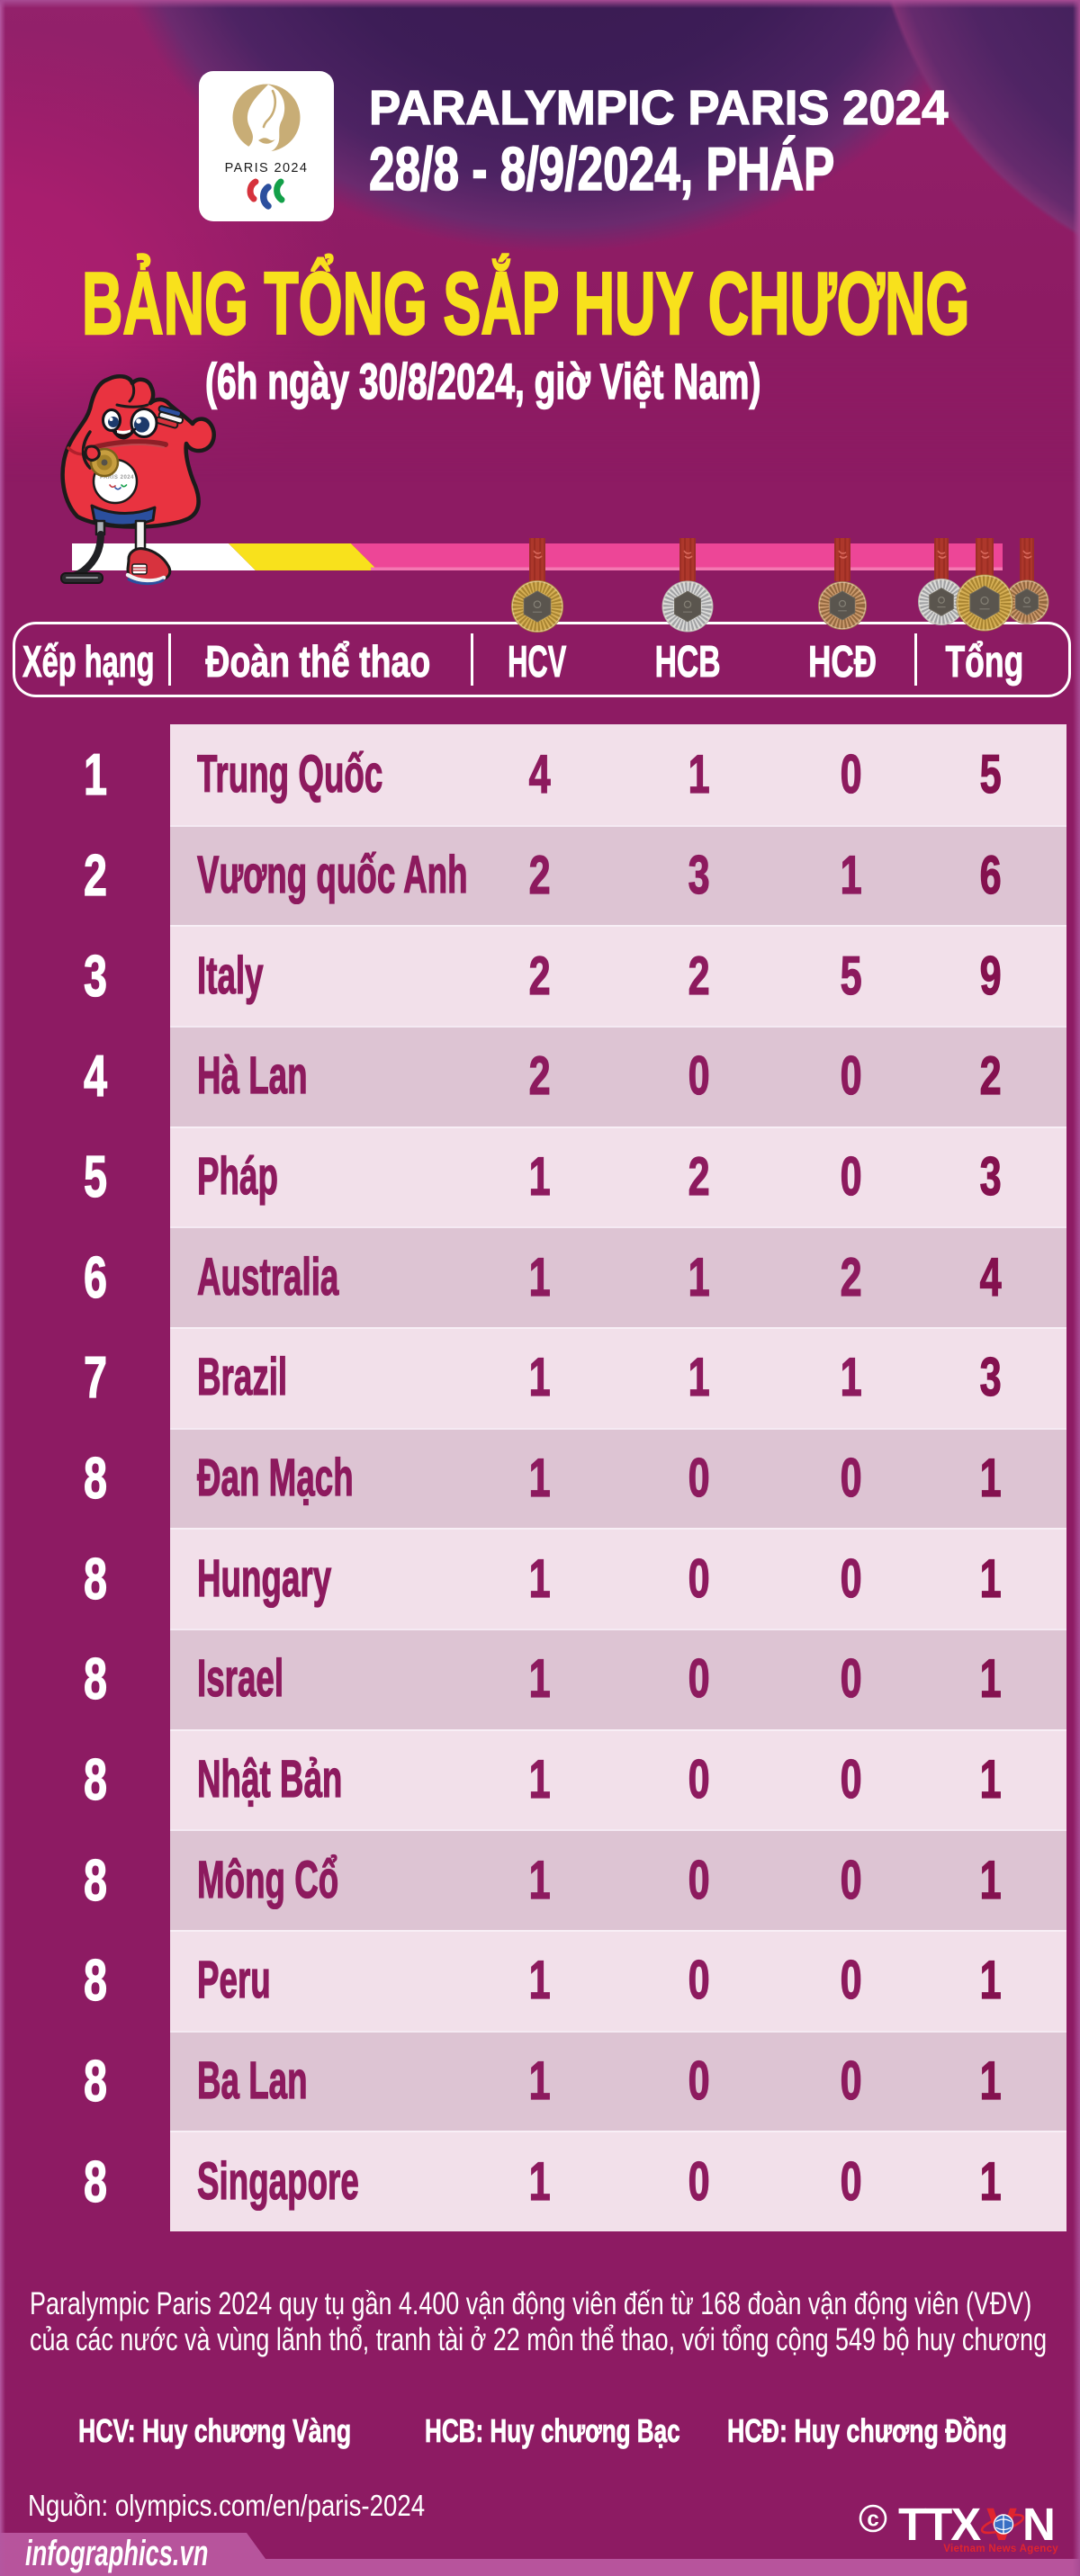  I want to click on svg-text: Vietnam News Agency, so click(1001, 2549).